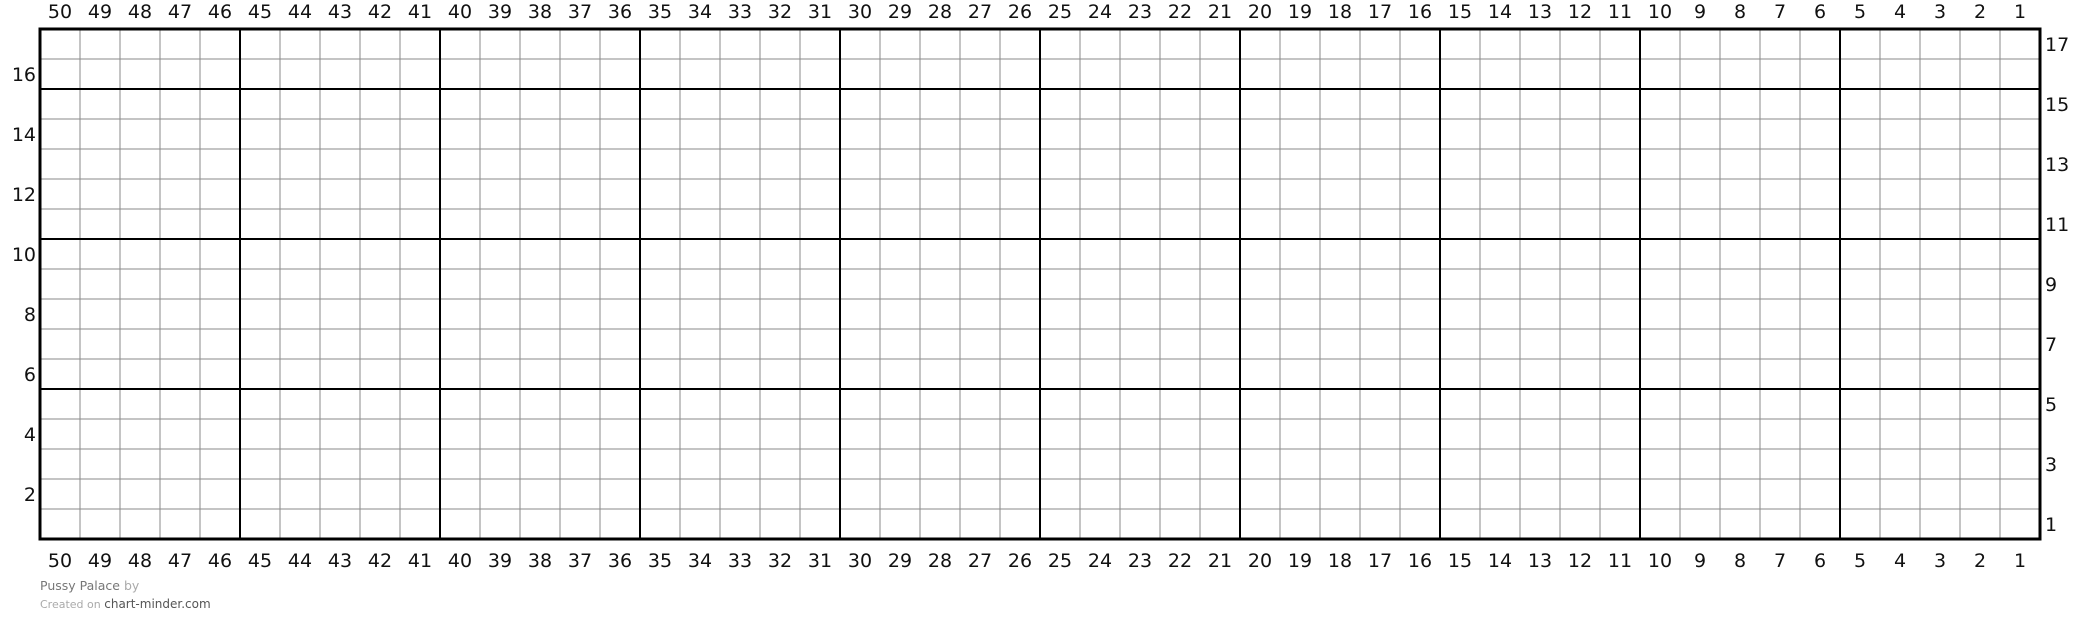  Describe the element at coordinates (2051, 465) in the screenshot. I see `row-label-right: 3` at that location.